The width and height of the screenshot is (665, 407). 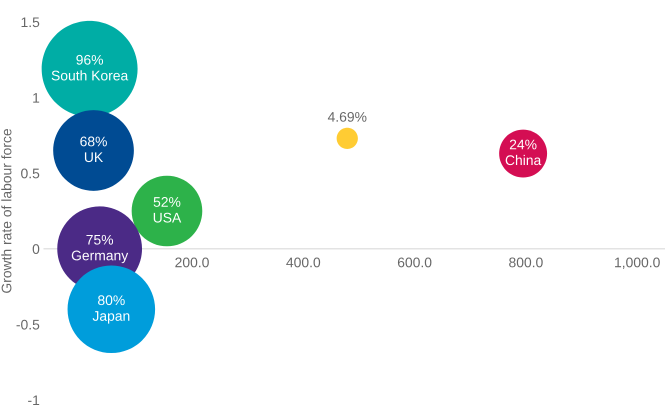 I want to click on series-label: USA, so click(x=168, y=217).